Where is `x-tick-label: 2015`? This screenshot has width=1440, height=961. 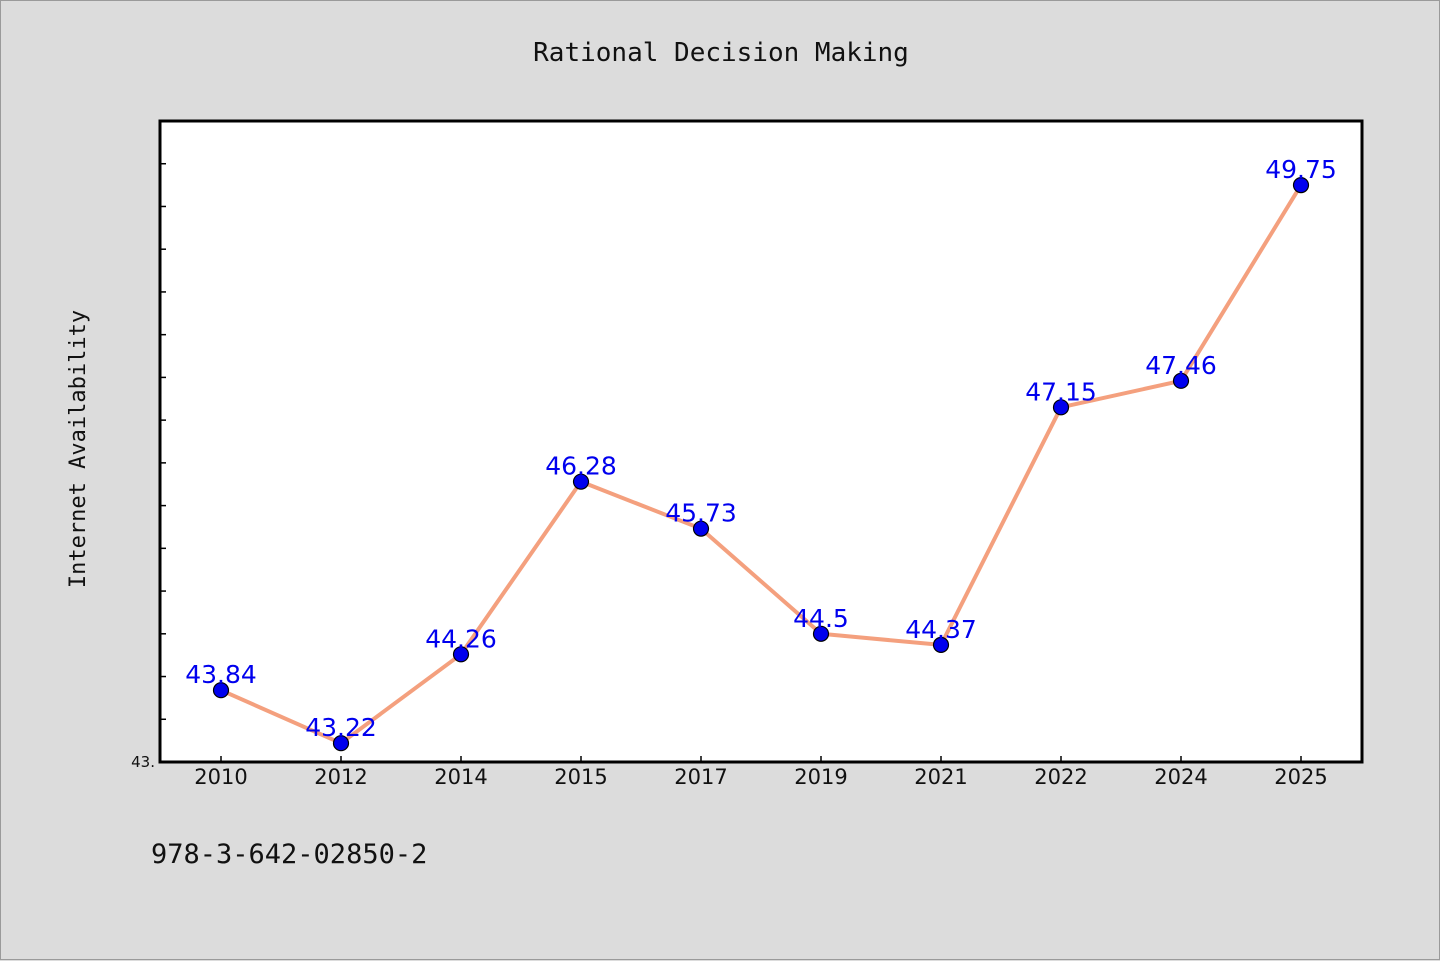
x-tick-label: 2015 is located at coordinates (580, 777).